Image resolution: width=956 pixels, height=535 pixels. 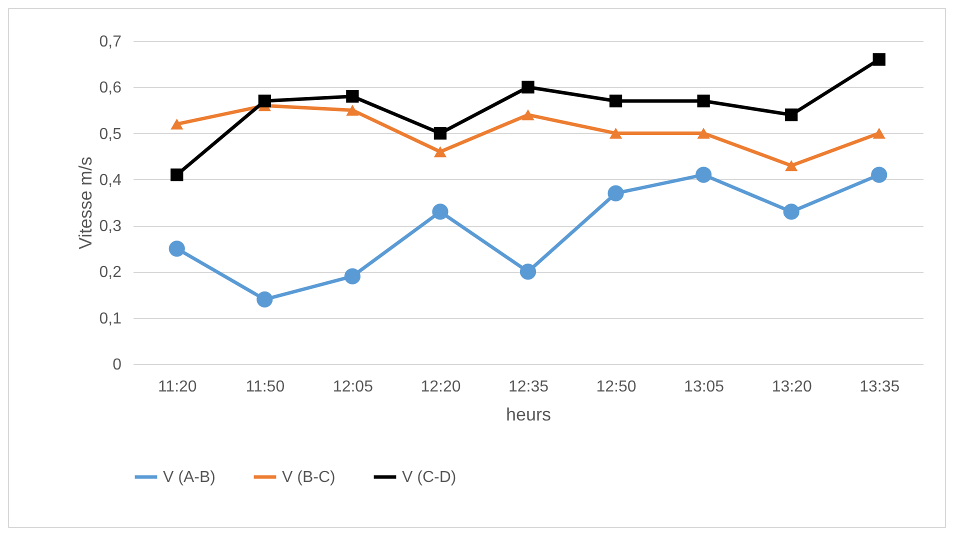 I want to click on x-tick-label: 12:05, so click(x=353, y=387).